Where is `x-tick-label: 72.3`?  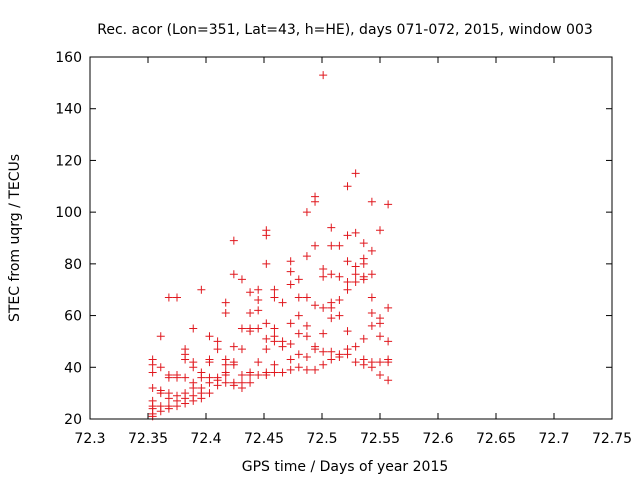 x-tick-label: 72.3 is located at coordinates (89, 439).